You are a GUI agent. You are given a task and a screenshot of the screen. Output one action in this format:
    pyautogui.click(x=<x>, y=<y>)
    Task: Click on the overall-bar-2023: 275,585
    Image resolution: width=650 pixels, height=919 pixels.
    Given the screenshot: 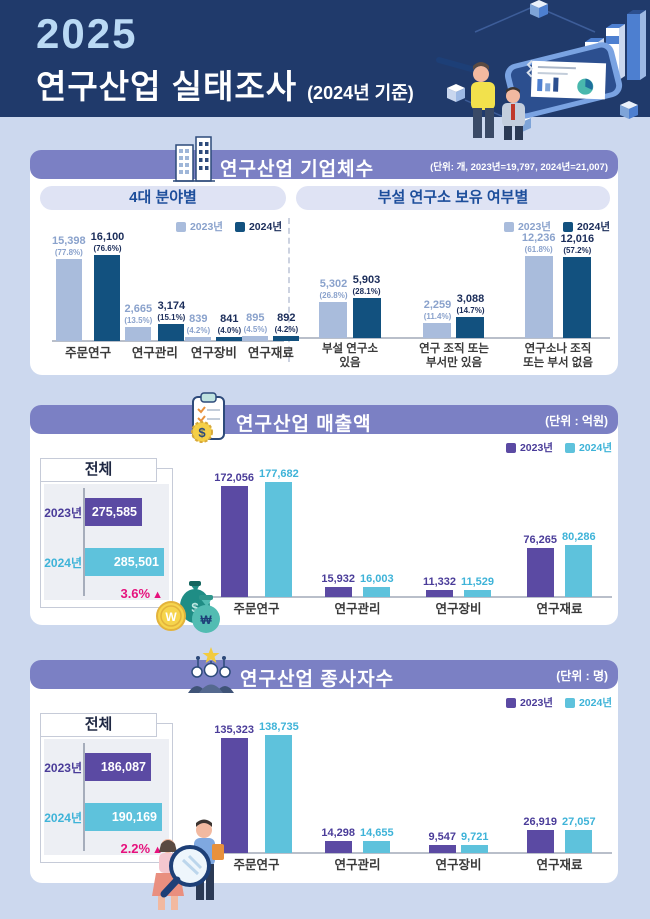 What is the action you would take?
    pyautogui.click(x=113, y=512)
    